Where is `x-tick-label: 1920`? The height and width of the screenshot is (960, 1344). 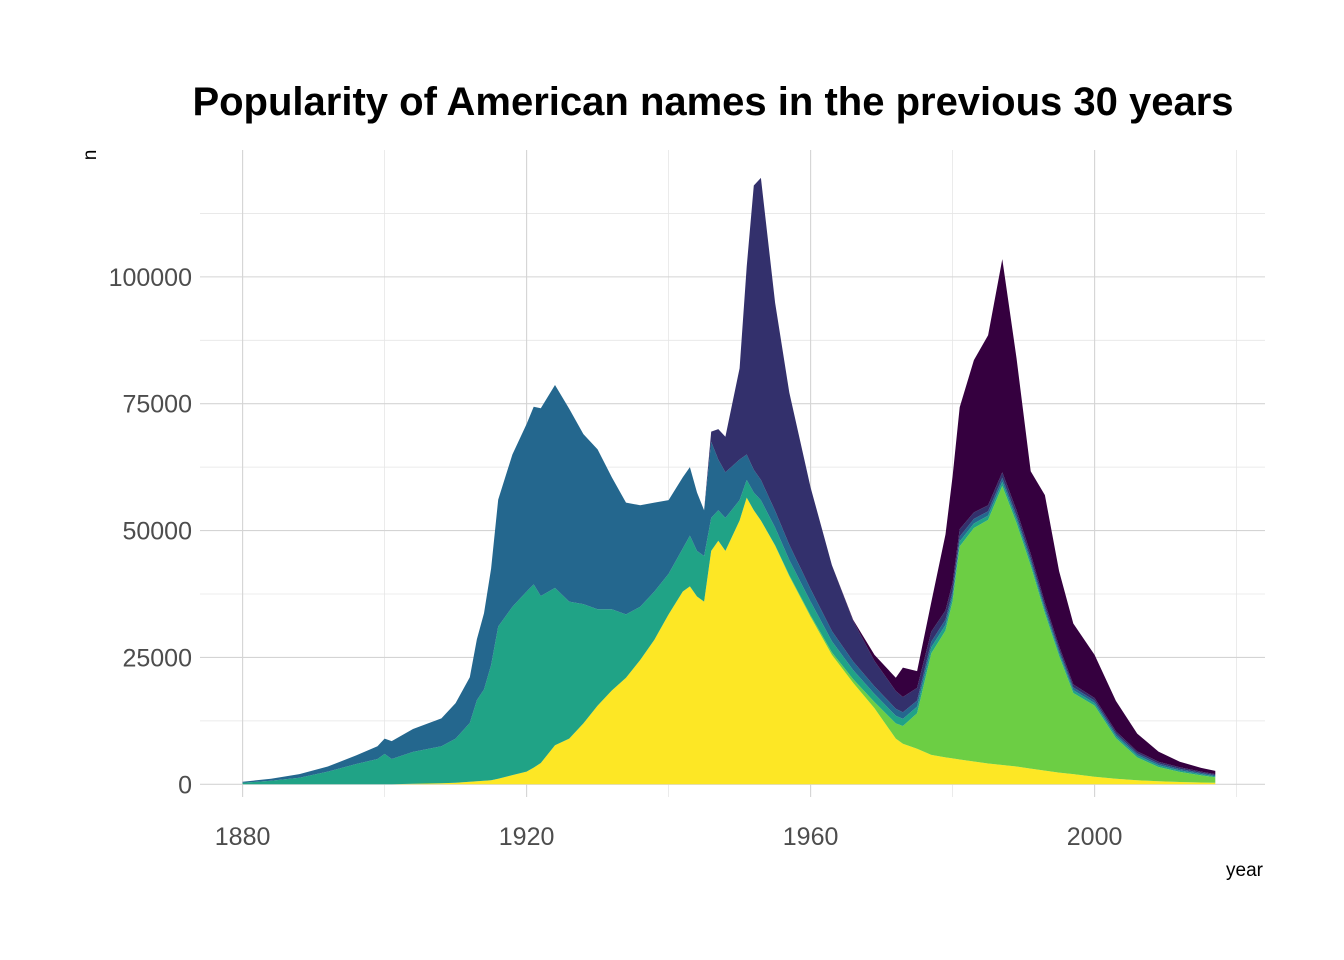
x-tick-label: 1920 is located at coordinates (527, 837).